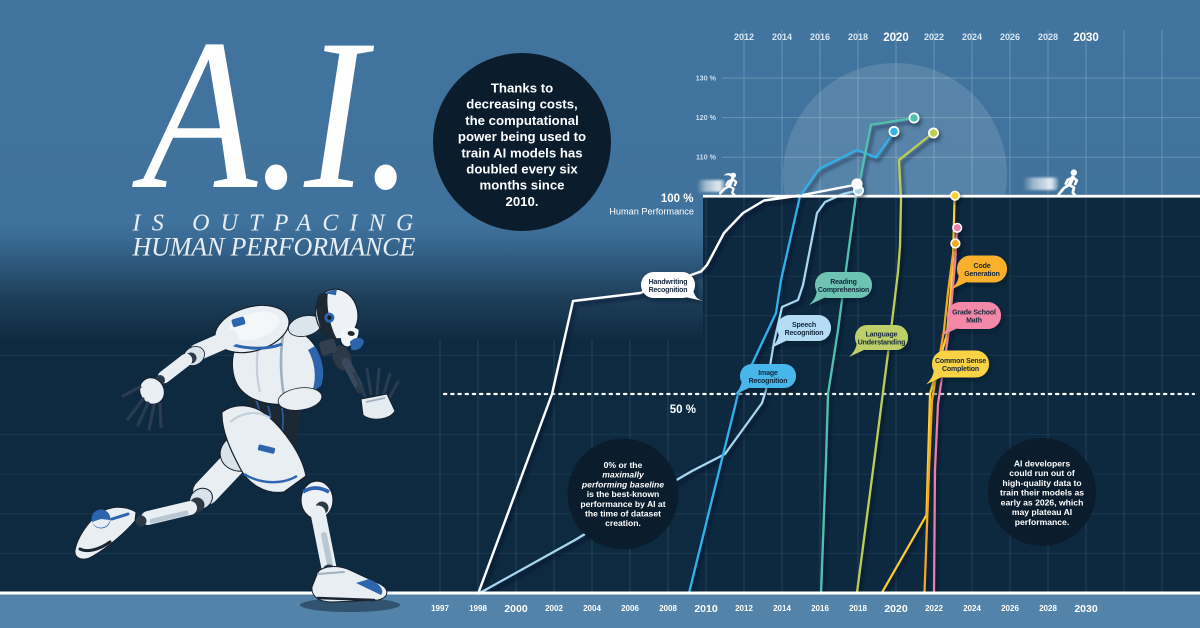 The height and width of the screenshot is (628, 1200). What do you see at coordinates (554, 608) in the screenshot?
I see `svg-text: 2002` at bounding box center [554, 608].